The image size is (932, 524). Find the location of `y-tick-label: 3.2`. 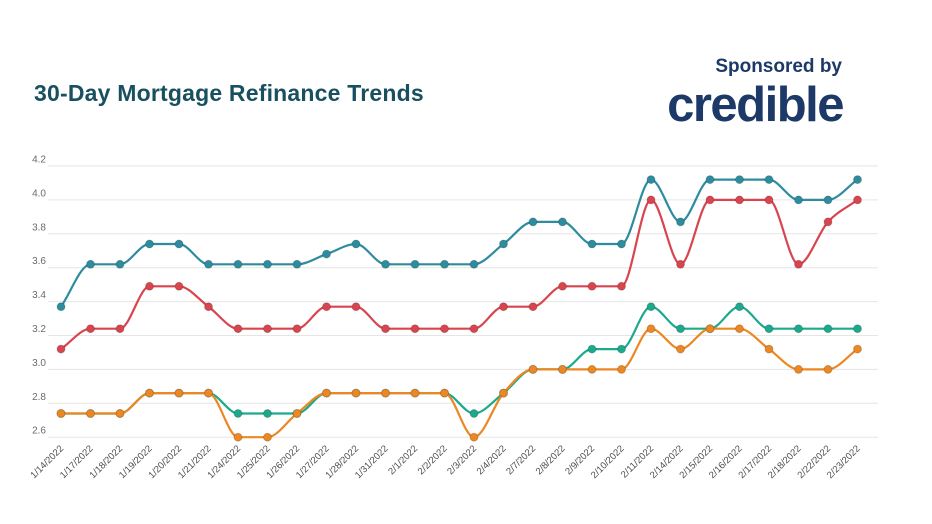

y-tick-label: 3.2 is located at coordinates (39, 329).